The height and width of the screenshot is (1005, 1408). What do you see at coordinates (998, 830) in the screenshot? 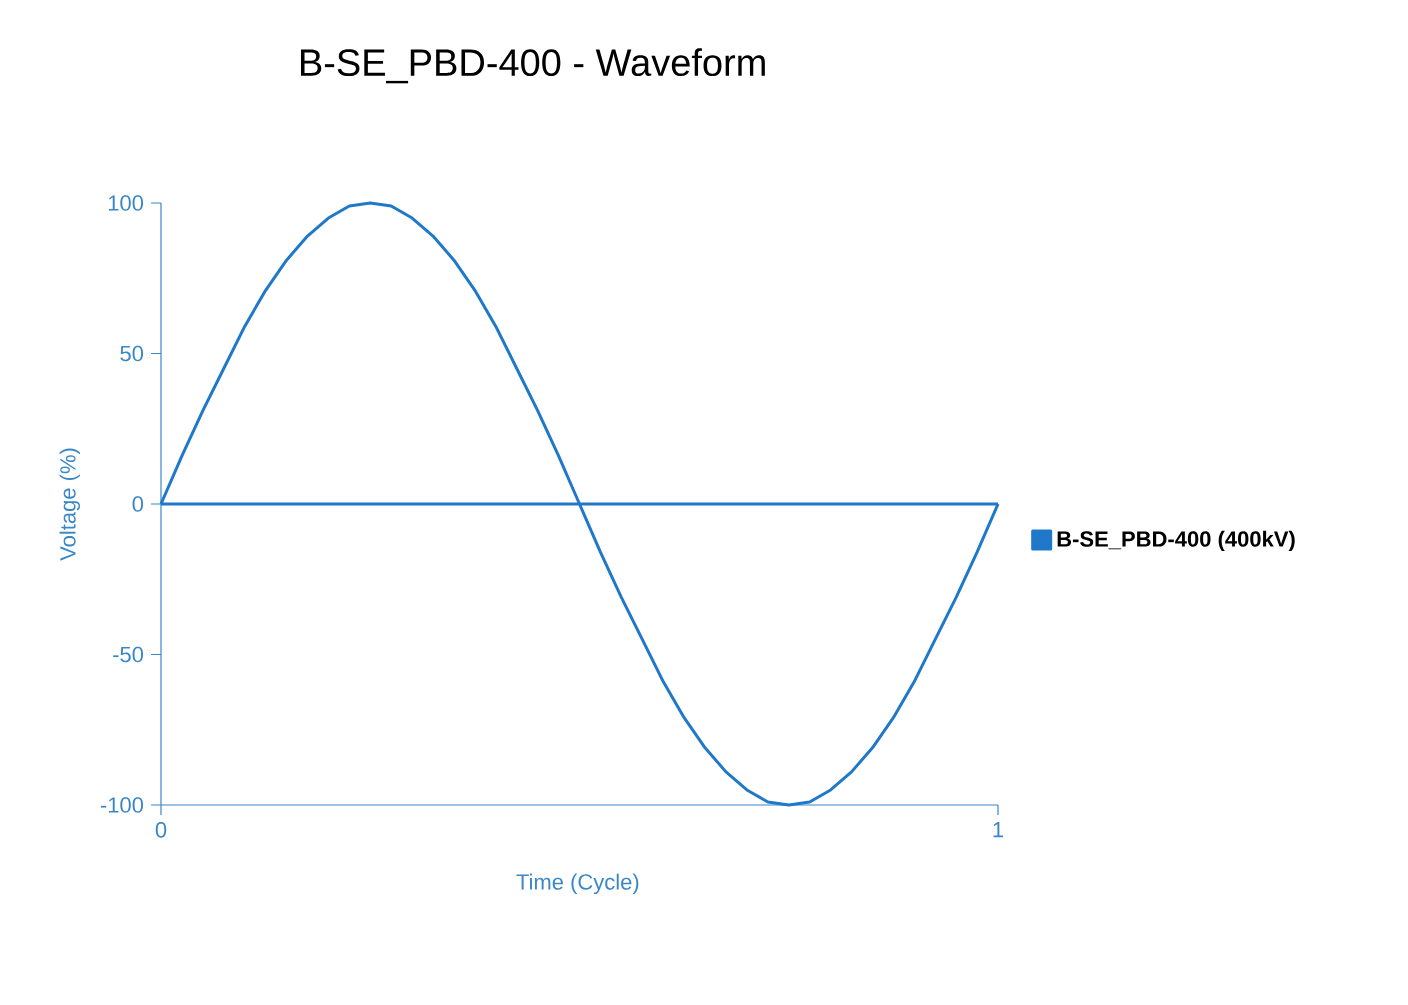
I see `x-tick-label: 1` at bounding box center [998, 830].